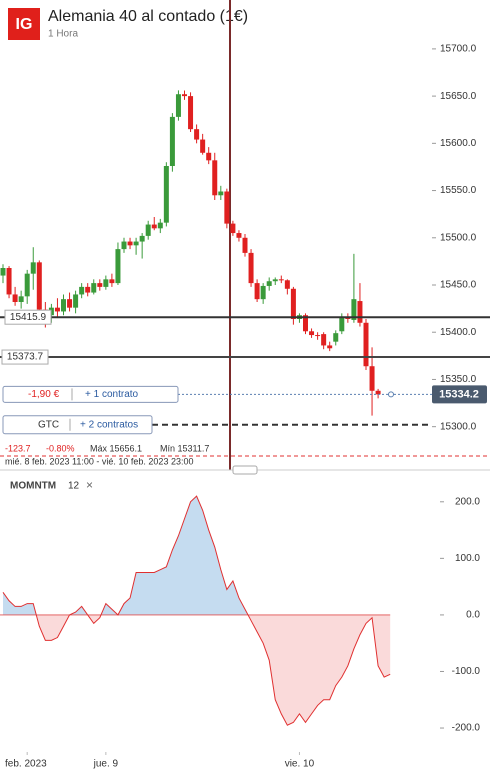  Describe the element at coordinates (245, 470) in the screenshot. I see `resize-handle` at that location.